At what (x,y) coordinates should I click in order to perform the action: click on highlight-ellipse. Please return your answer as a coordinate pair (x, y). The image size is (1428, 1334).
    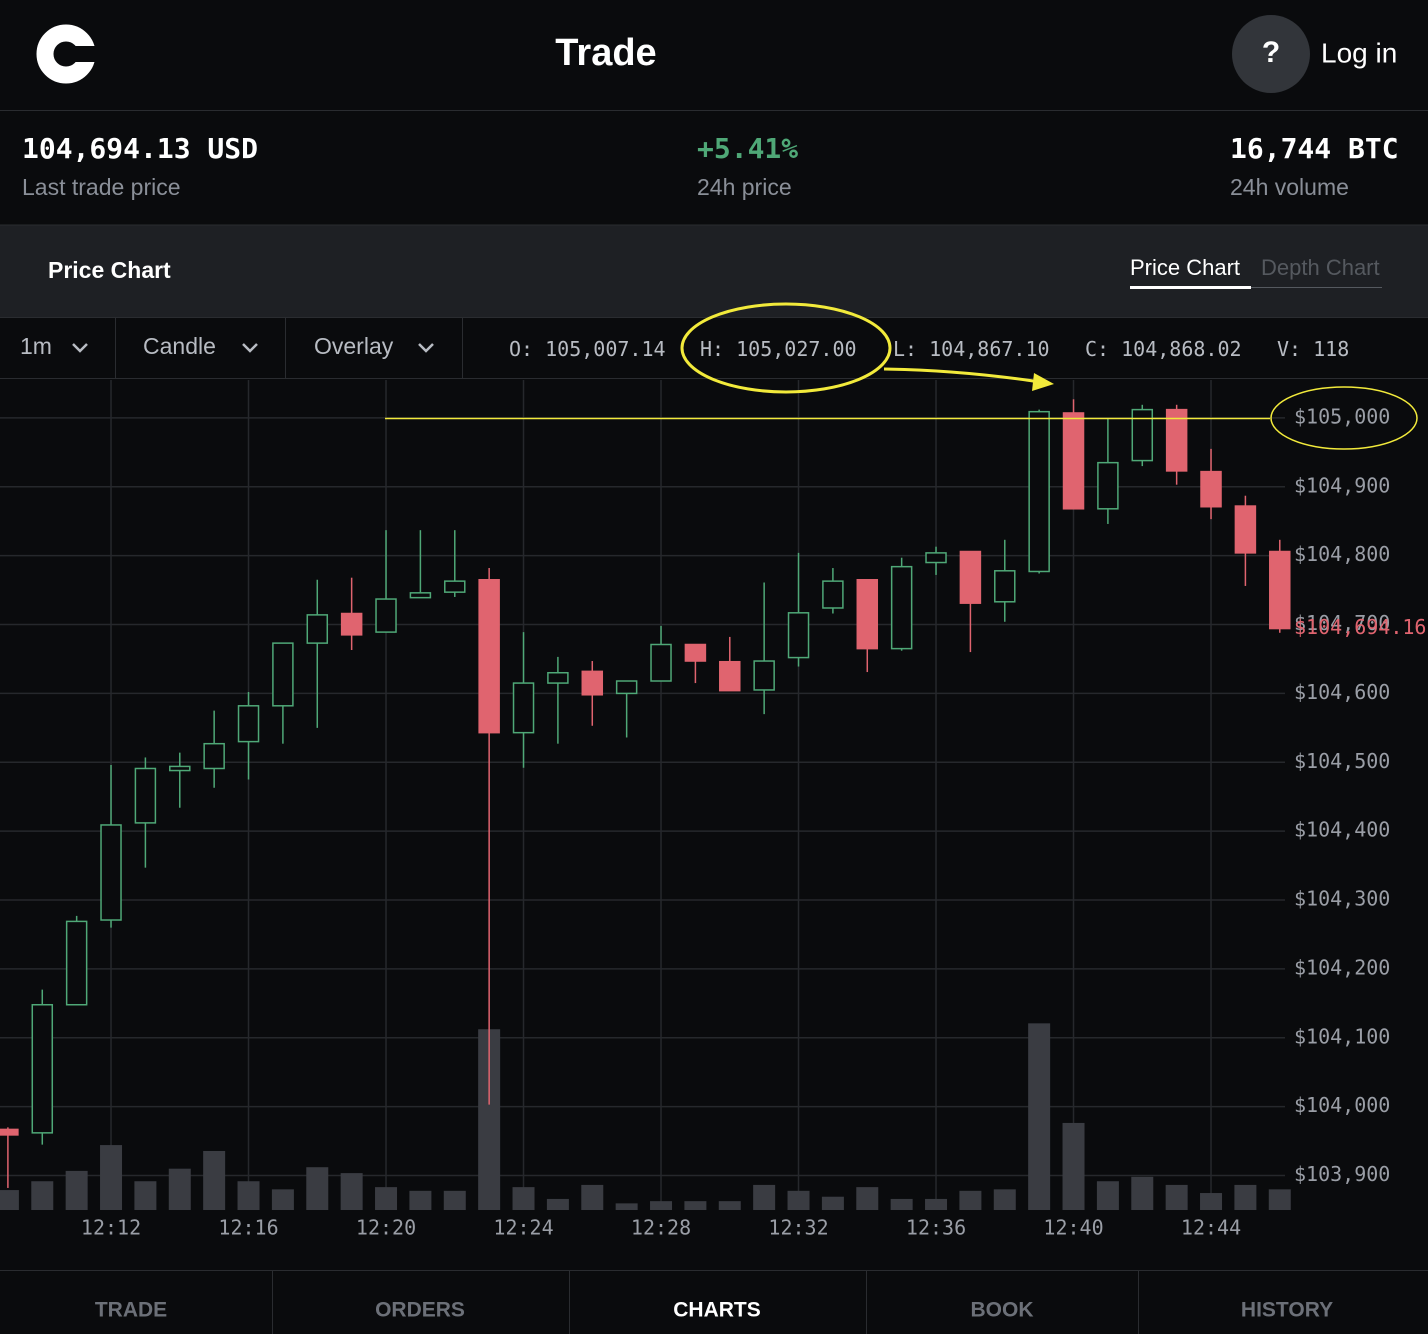
    Looking at the image, I should click on (786, 348).